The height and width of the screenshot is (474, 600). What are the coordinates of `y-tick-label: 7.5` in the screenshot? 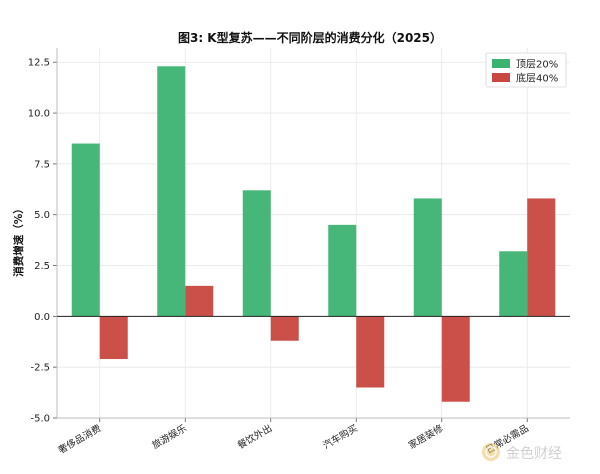 It's located at (42, 164).